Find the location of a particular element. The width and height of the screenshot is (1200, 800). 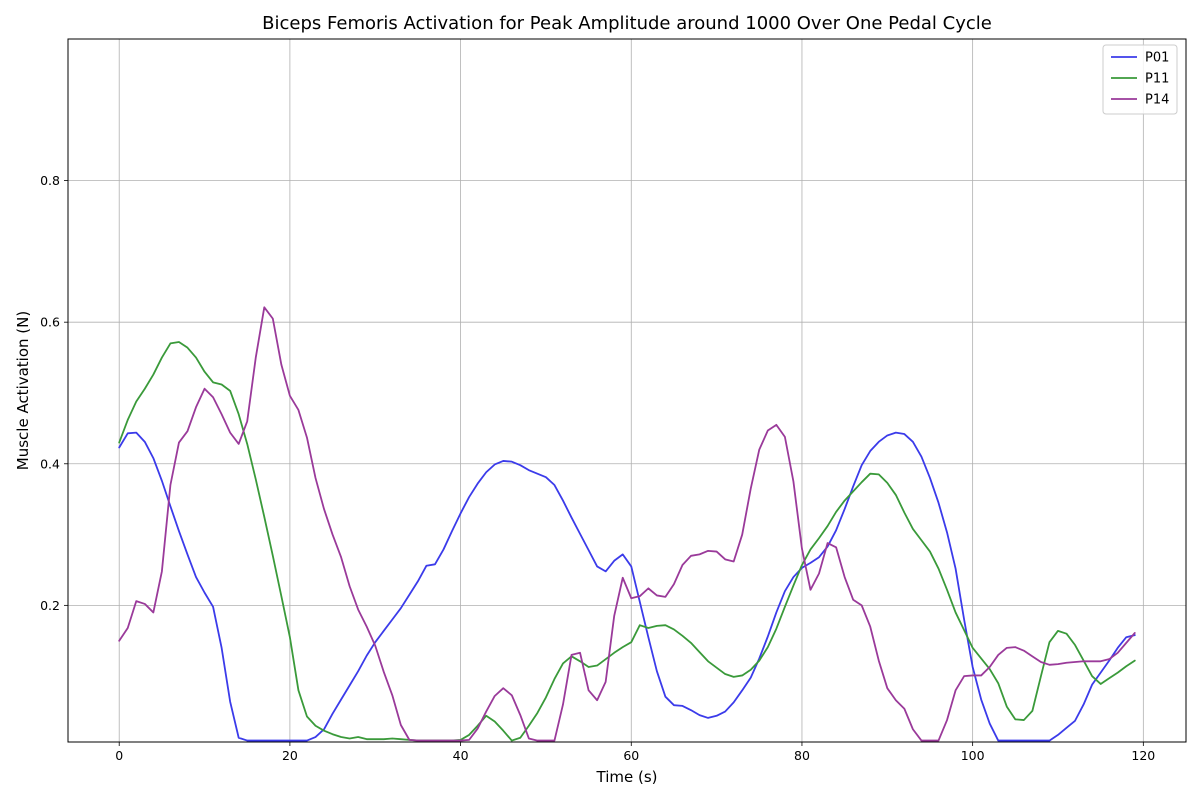

legend: P01 P11 P14 is located at coordinates (1140, 79).